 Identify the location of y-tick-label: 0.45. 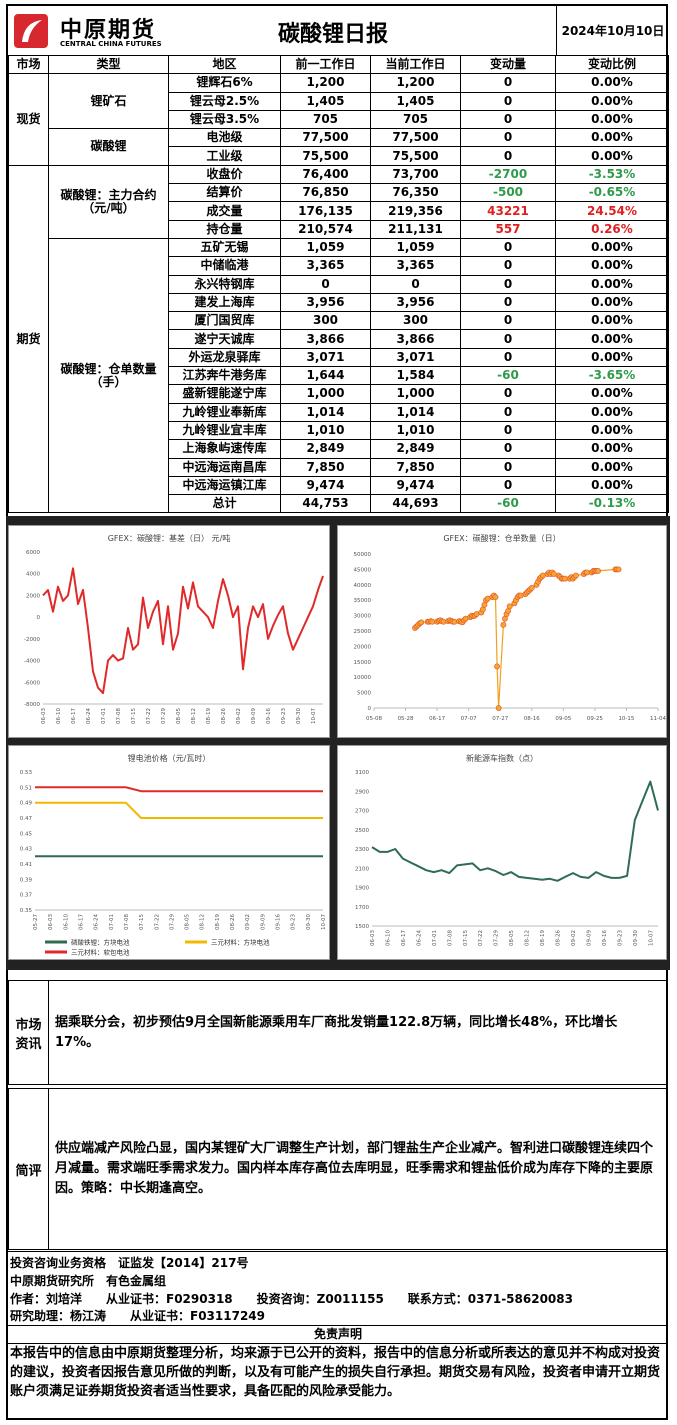
(26, 834).